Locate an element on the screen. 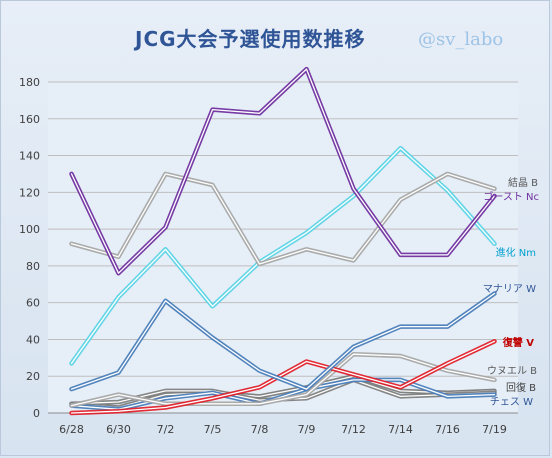 The width and height of the screenshot is (552, 458). series-label: ウヌエル B is located at coordinates (512, 371).